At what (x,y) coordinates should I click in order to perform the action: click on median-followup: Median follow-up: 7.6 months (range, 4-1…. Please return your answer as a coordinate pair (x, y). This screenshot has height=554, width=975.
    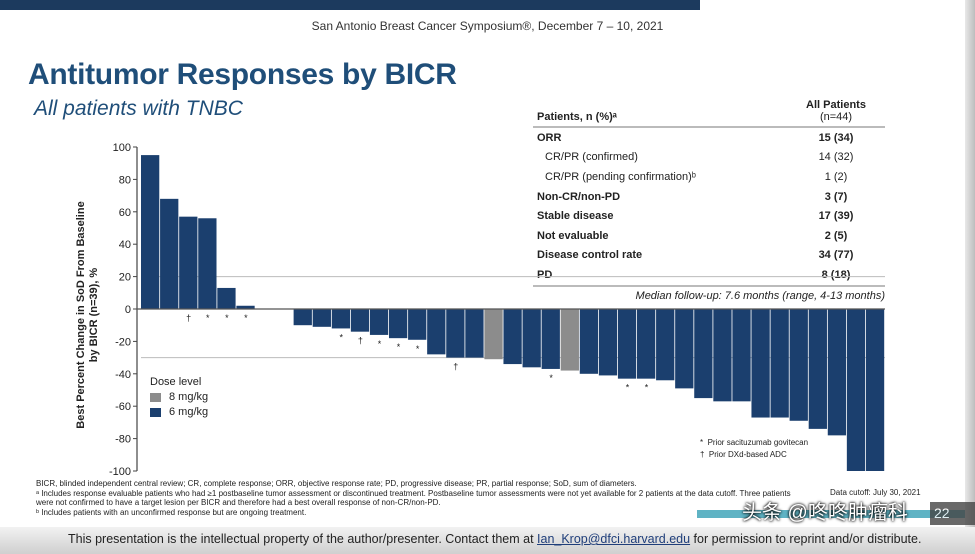
    Looking at the image, I should click on (760, 296).